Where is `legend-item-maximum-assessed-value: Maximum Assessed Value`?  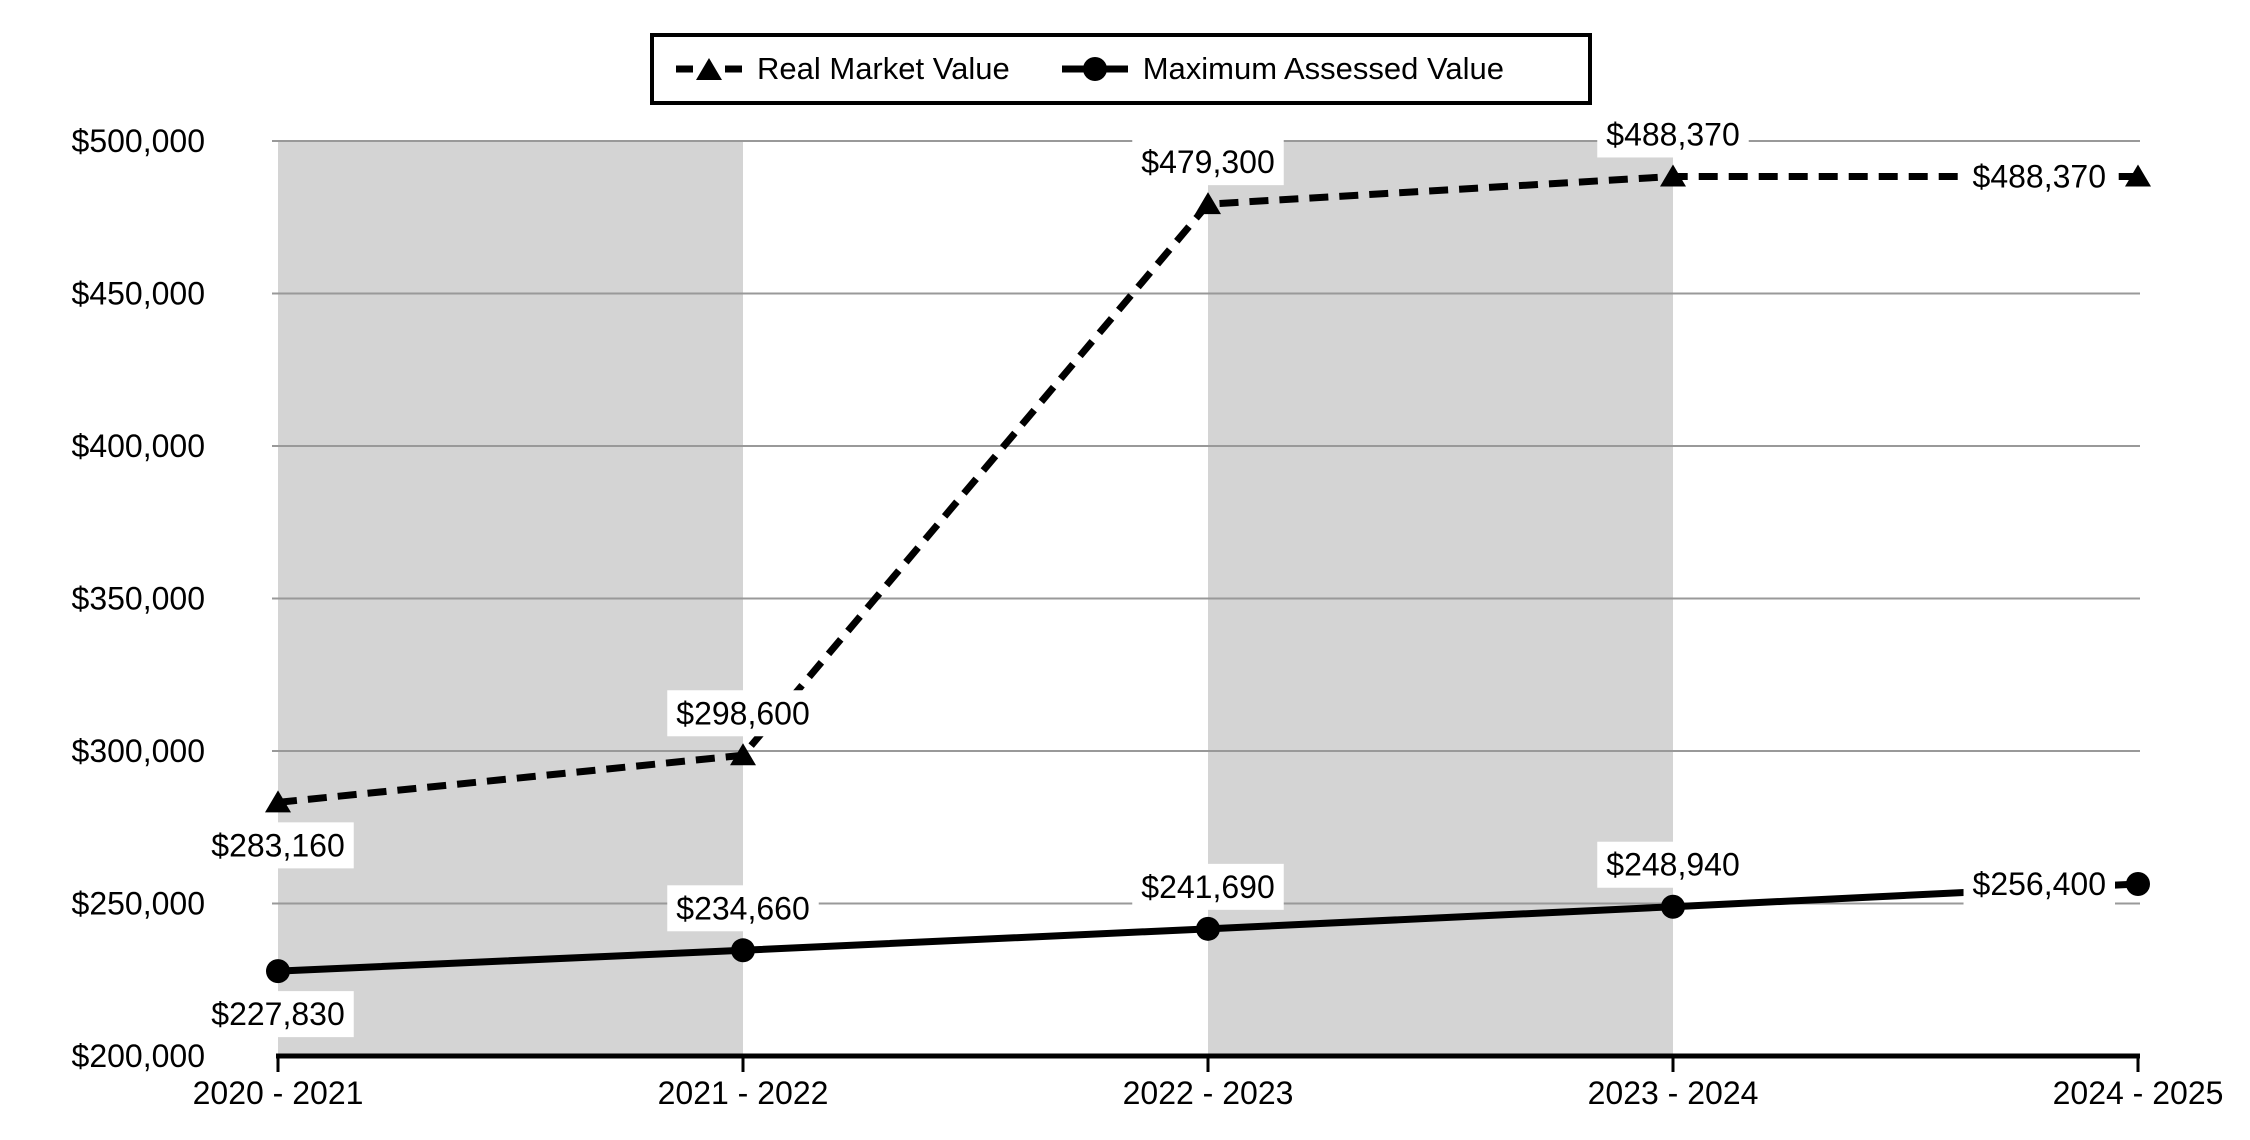 legend-item-maximum-assessed-value: Maximum Assessed Value is located at coordinates (1282, 69).